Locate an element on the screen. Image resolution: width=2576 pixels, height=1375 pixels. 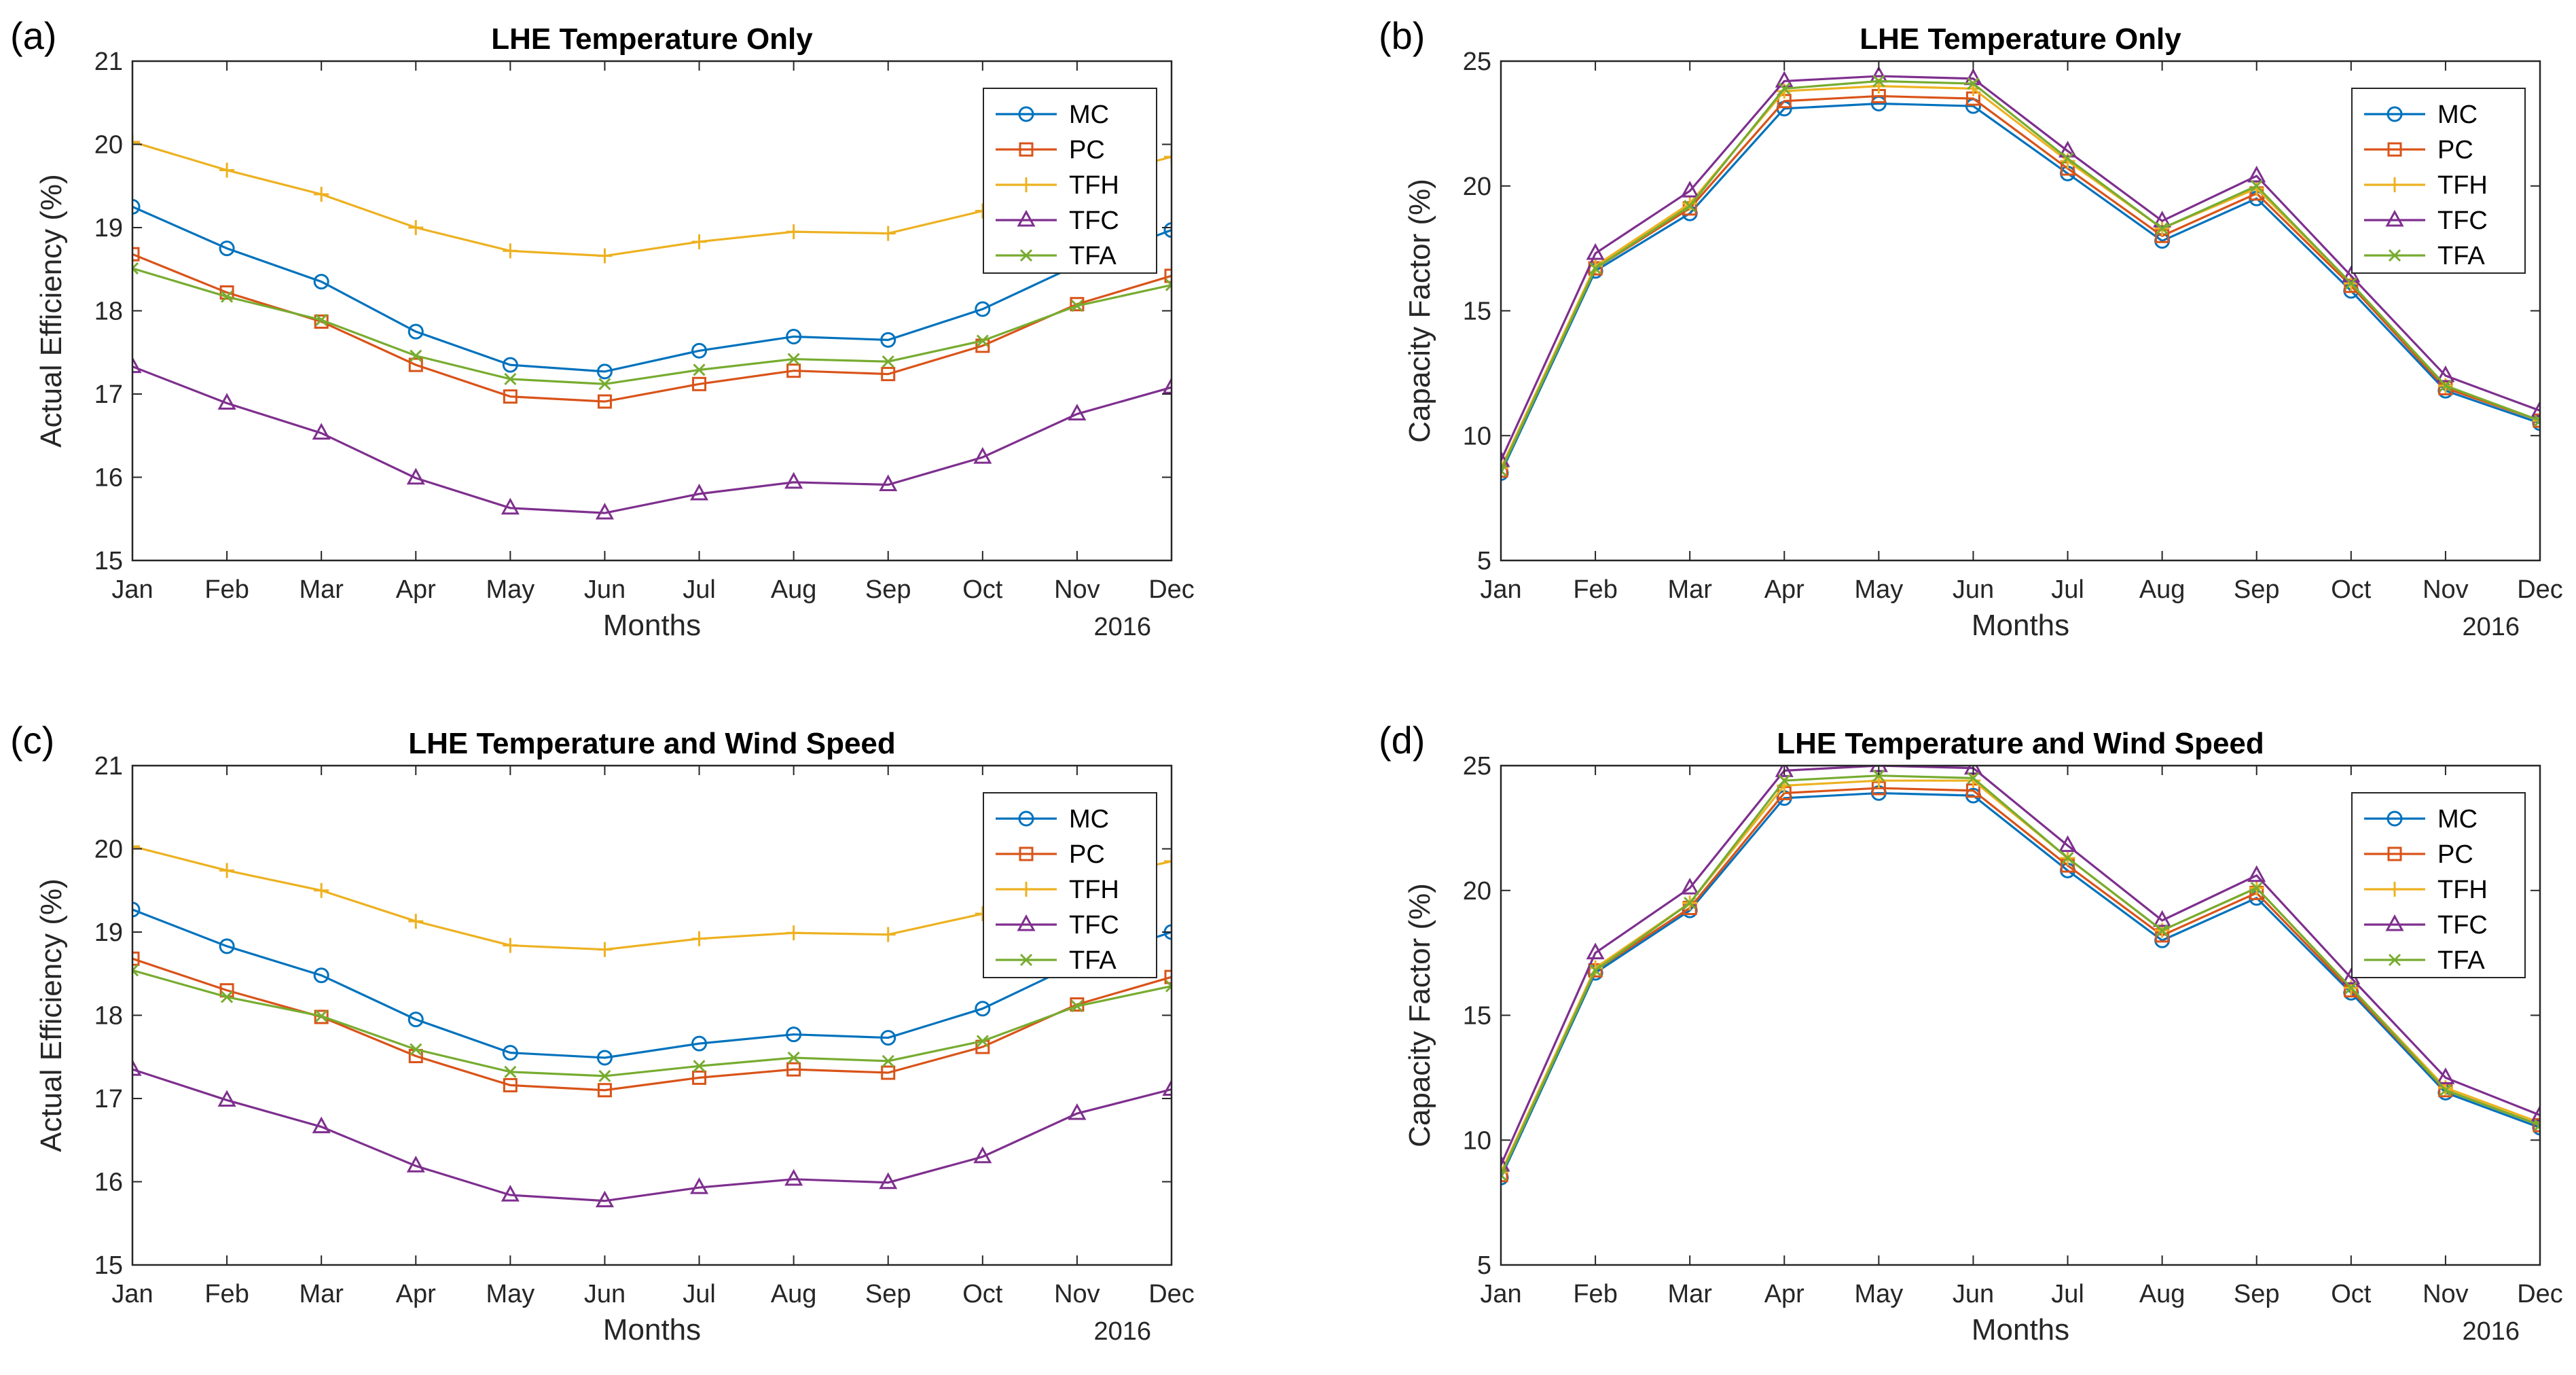
x-tick-label: Aug is located at coordinates (2162, 1294).